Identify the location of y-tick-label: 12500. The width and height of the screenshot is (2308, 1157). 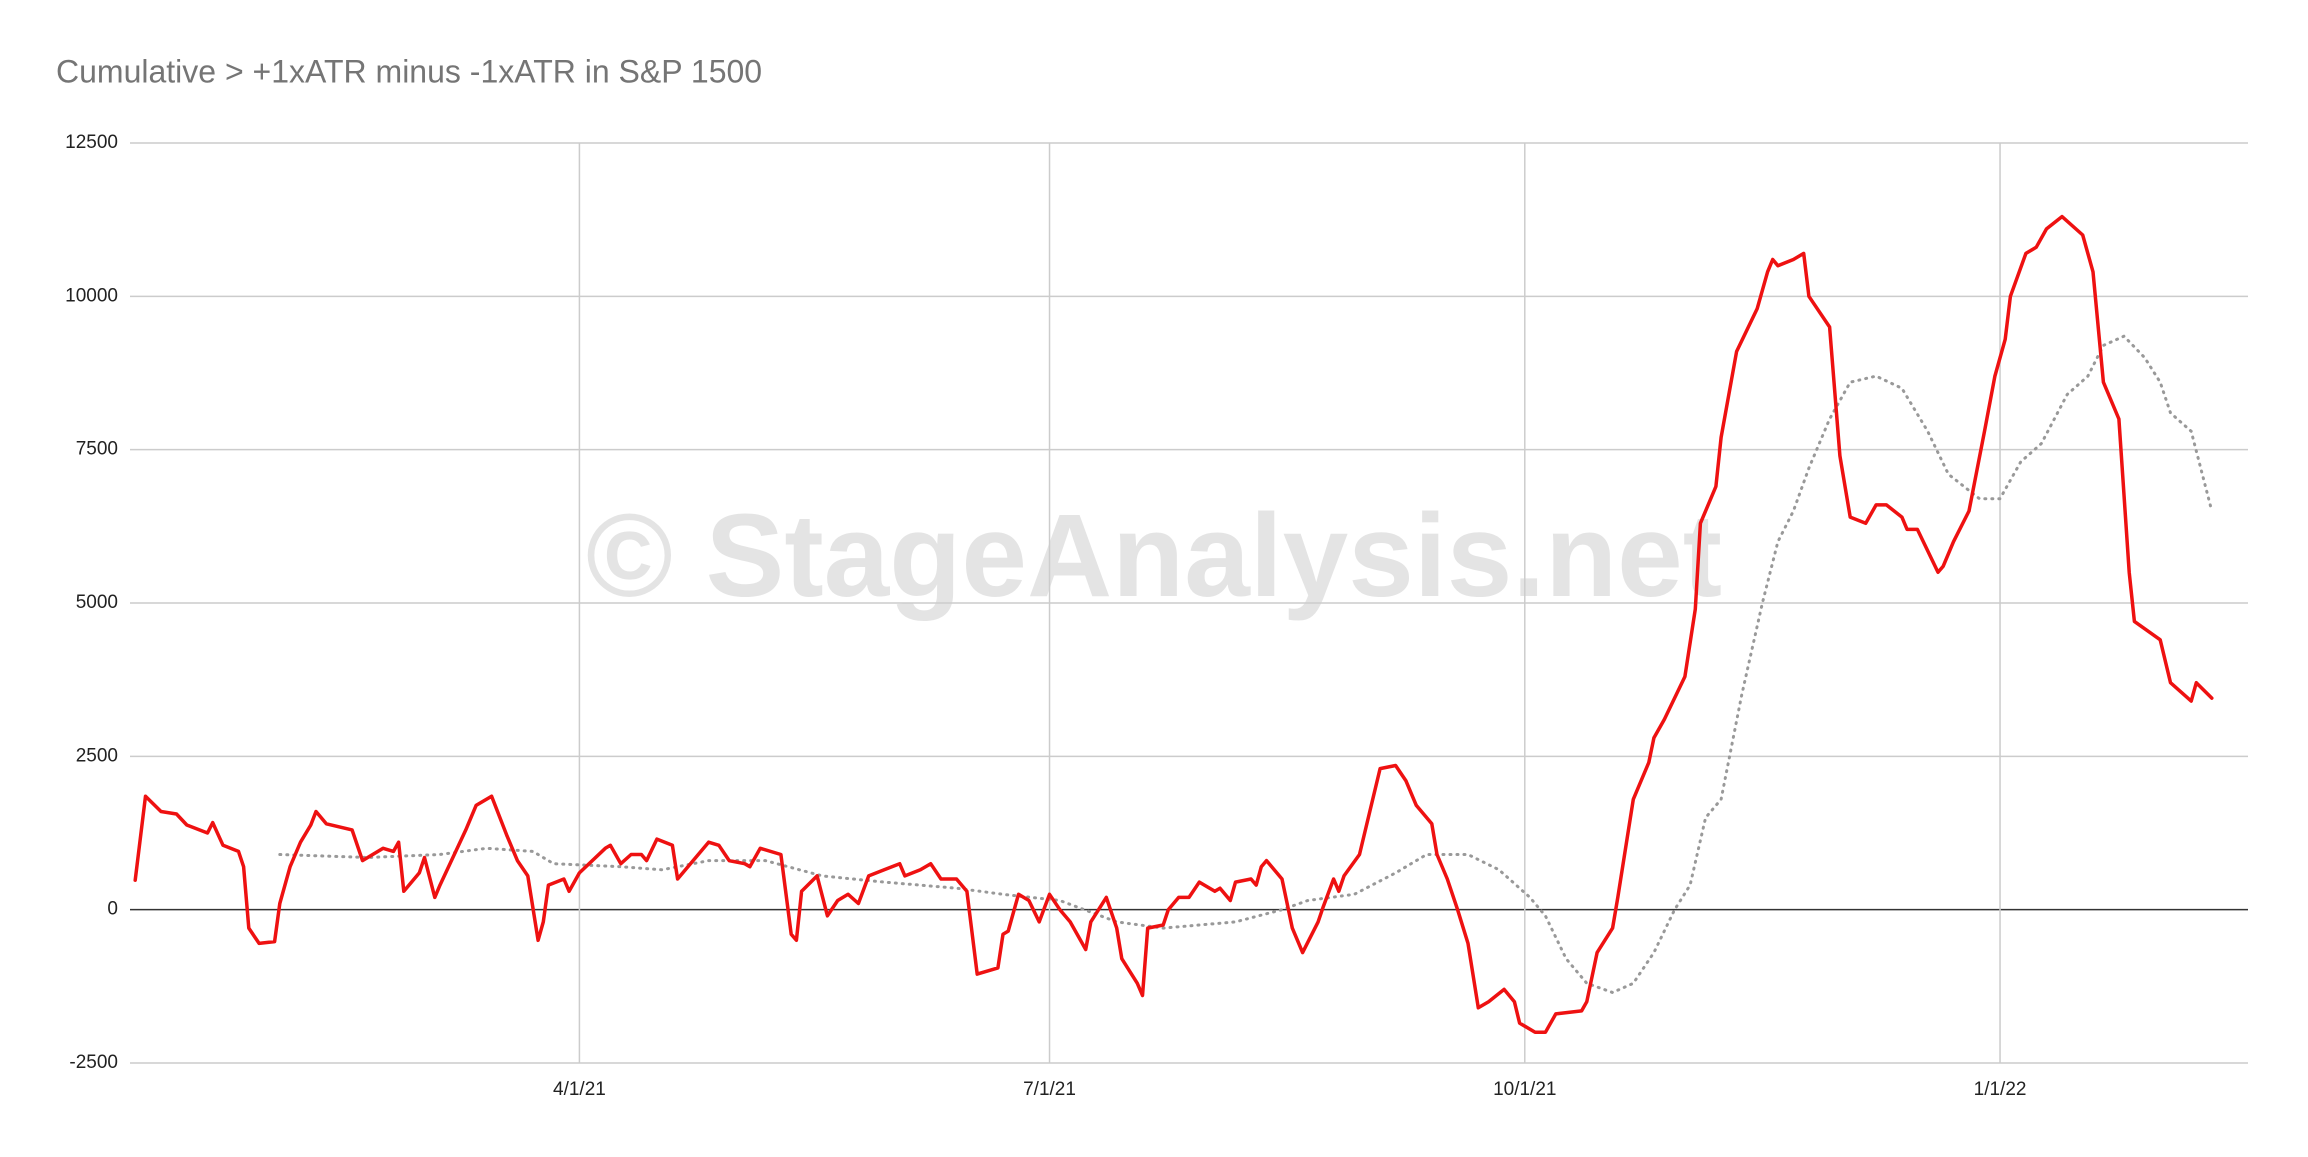
(91, 142).